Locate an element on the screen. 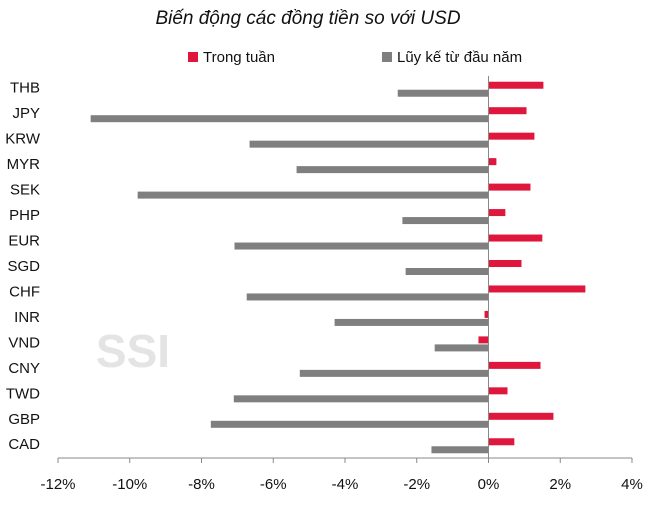  y-tick-label: SGD is located at coordinates (23, 266).